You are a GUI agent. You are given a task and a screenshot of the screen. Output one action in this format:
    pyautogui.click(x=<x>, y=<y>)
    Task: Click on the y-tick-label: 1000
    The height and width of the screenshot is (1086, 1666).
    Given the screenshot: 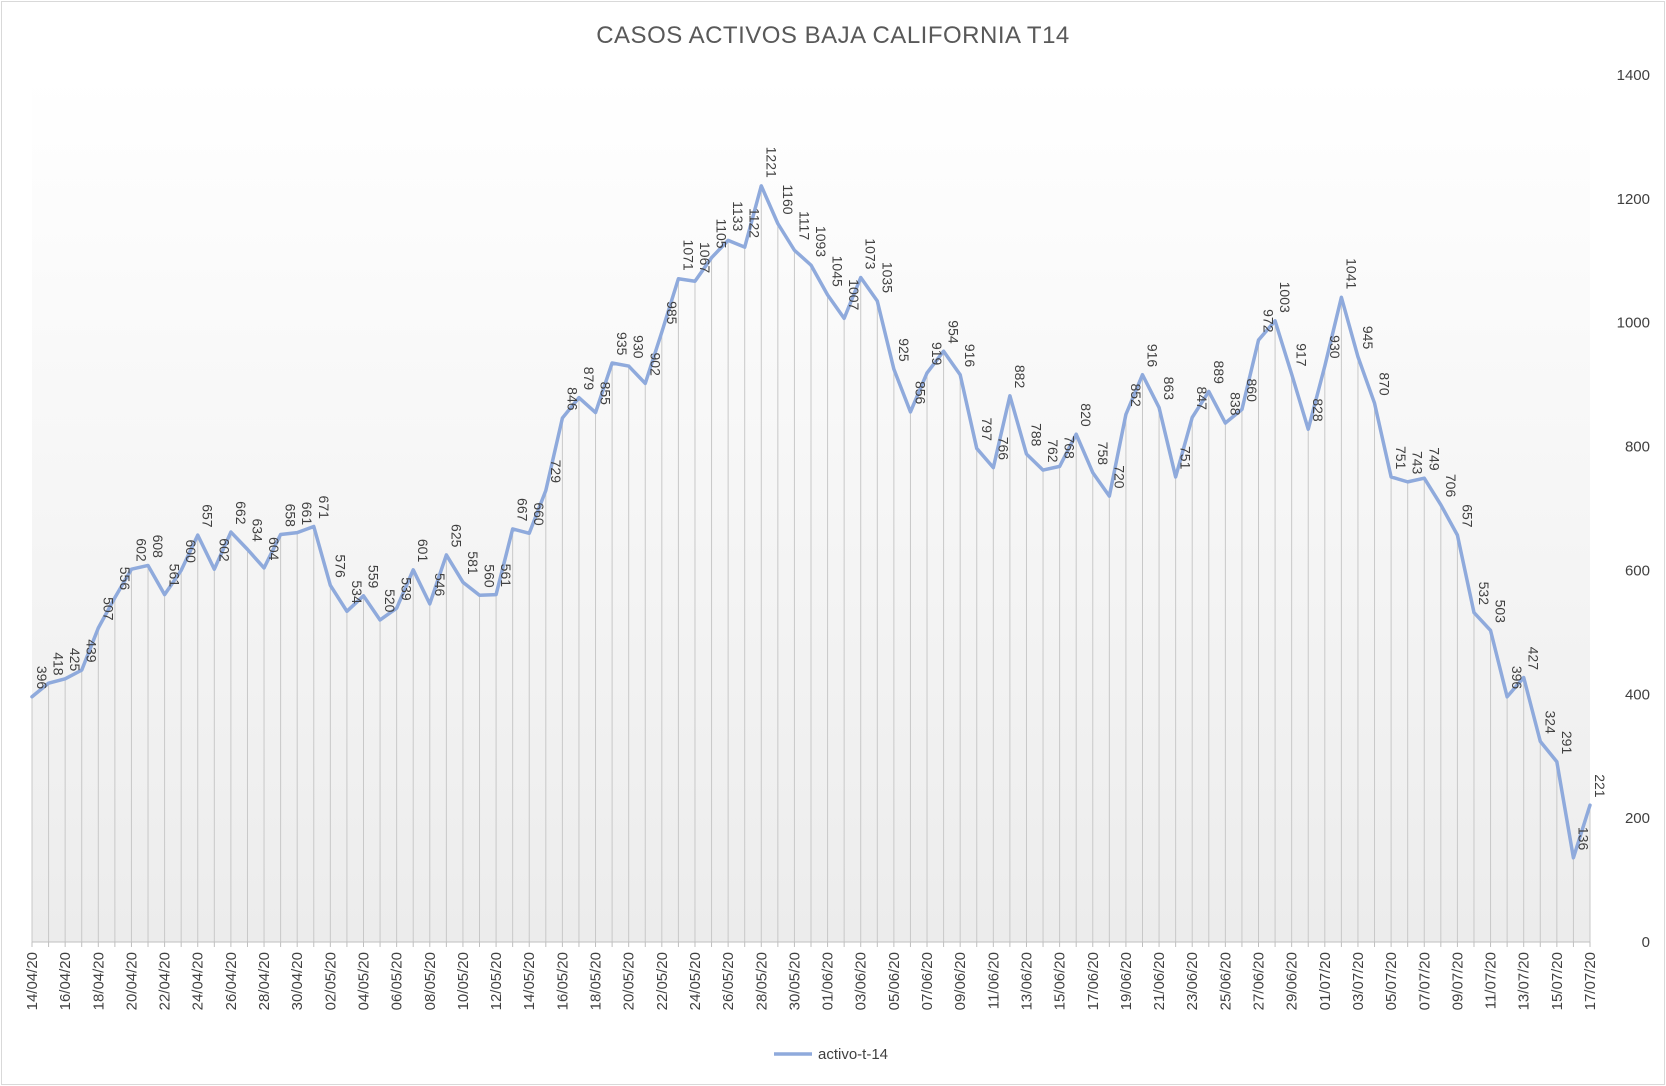 What is the action you would take?
    pyautogui.click(x=1633, y=323)
    